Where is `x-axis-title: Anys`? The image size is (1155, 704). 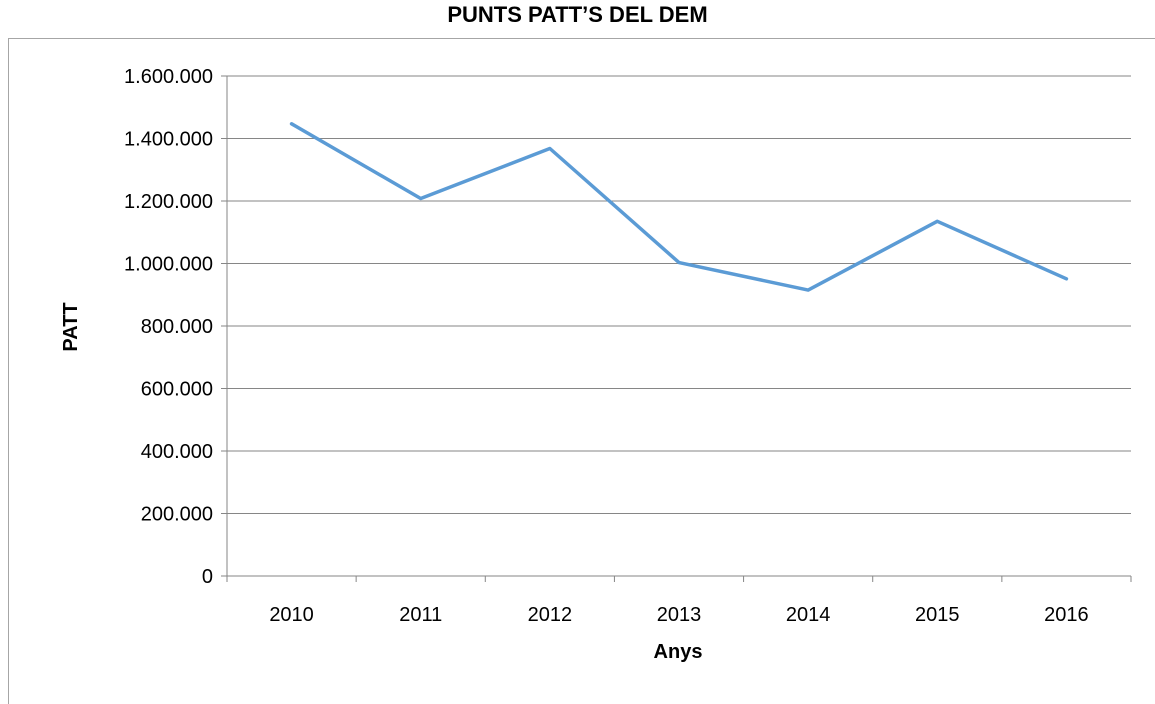
x-axis-title: Anys is located at coordinates (678, 652).